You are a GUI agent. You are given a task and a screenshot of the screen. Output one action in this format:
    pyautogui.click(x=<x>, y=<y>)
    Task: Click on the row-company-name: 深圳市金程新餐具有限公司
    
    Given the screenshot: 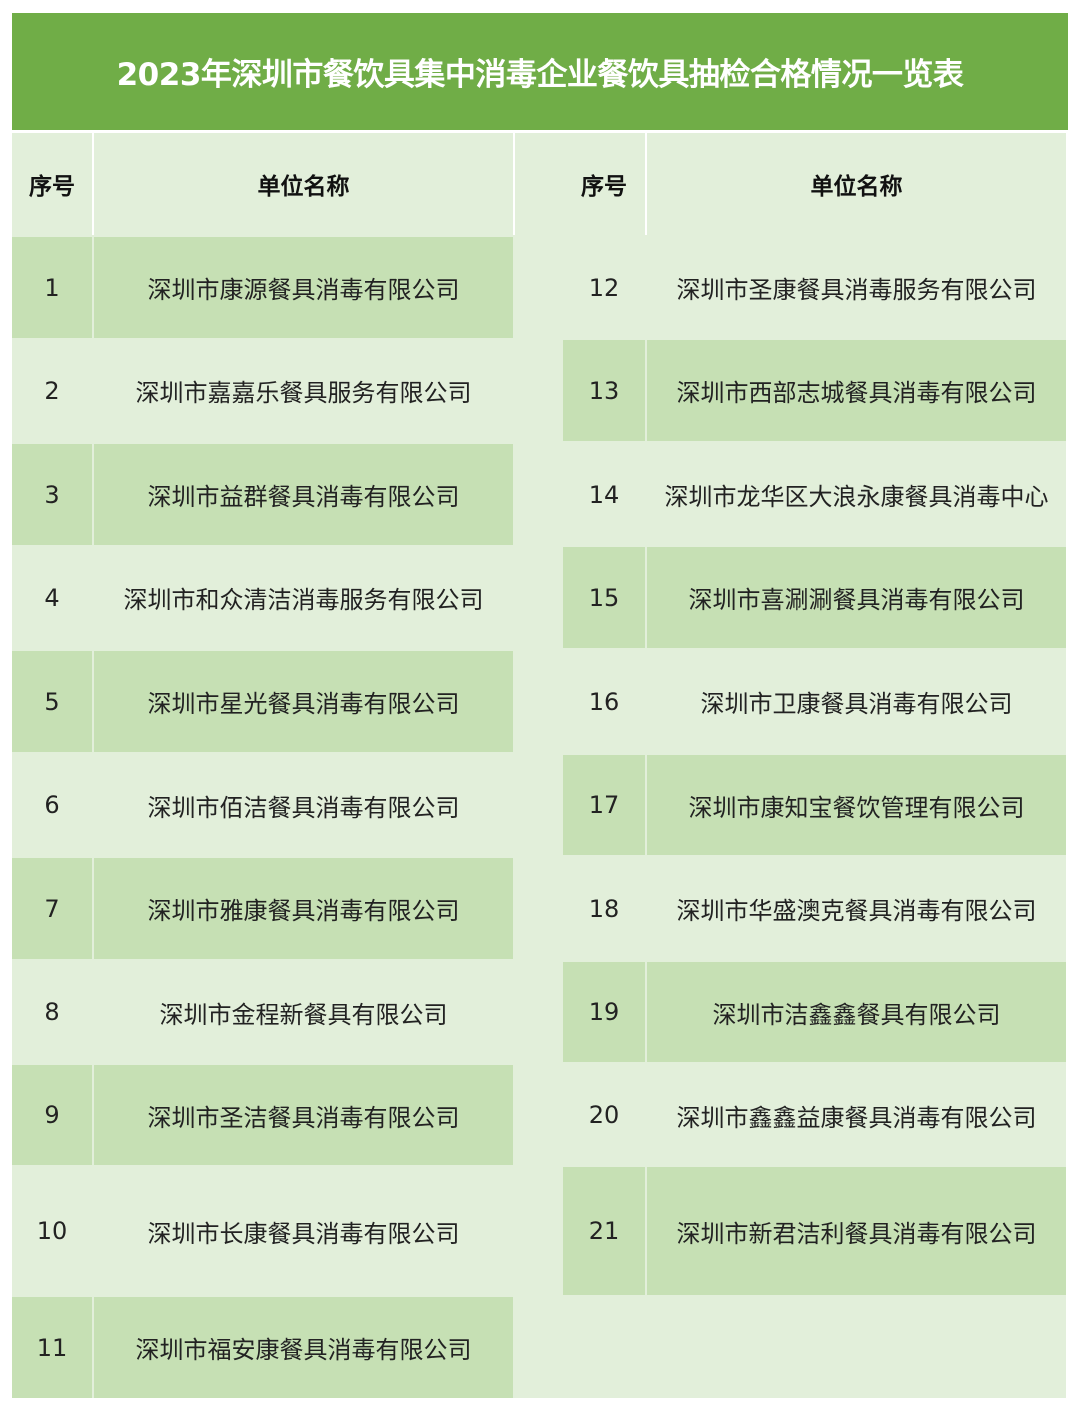 What is the action you would take?
    pyautogui.click(x=303, y=1012)
    